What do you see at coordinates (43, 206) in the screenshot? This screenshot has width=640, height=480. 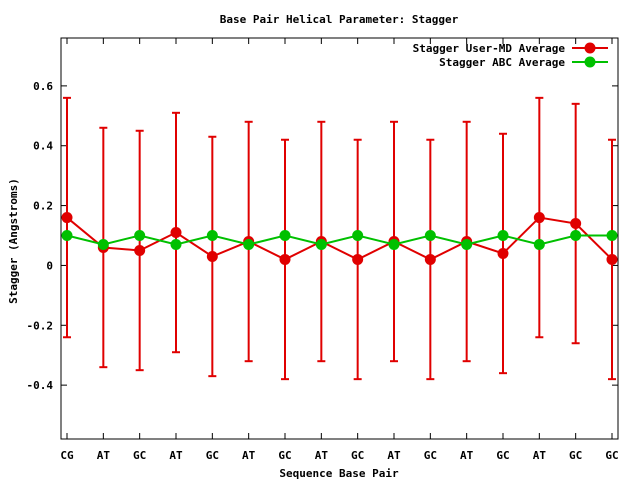 I see `y-tick-label: 0.2` at bounding box center [43, 206].